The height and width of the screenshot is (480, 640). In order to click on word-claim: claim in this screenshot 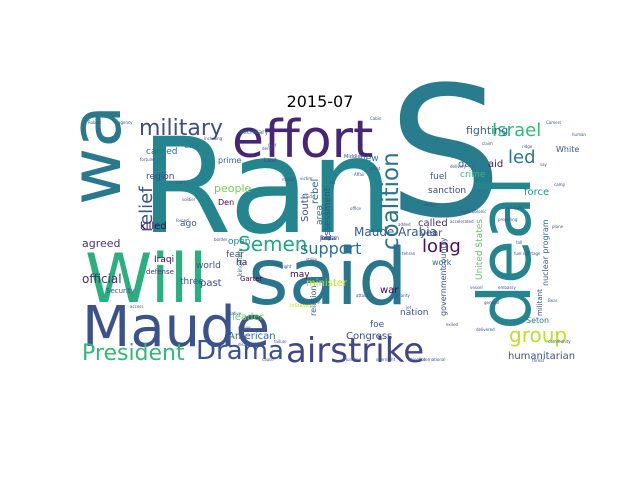, I will do `click(487, 143)`.